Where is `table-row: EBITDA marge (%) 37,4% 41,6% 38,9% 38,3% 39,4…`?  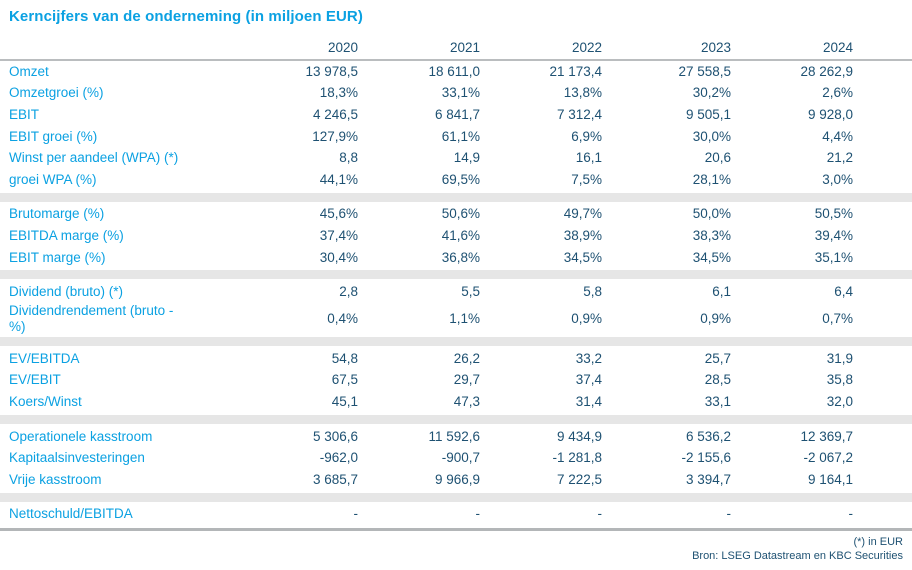 table-row: EBITDA marge (%) 37,4% 41,6% 38,9% 38,3% 39,4… is located at coordinates (456, 236).